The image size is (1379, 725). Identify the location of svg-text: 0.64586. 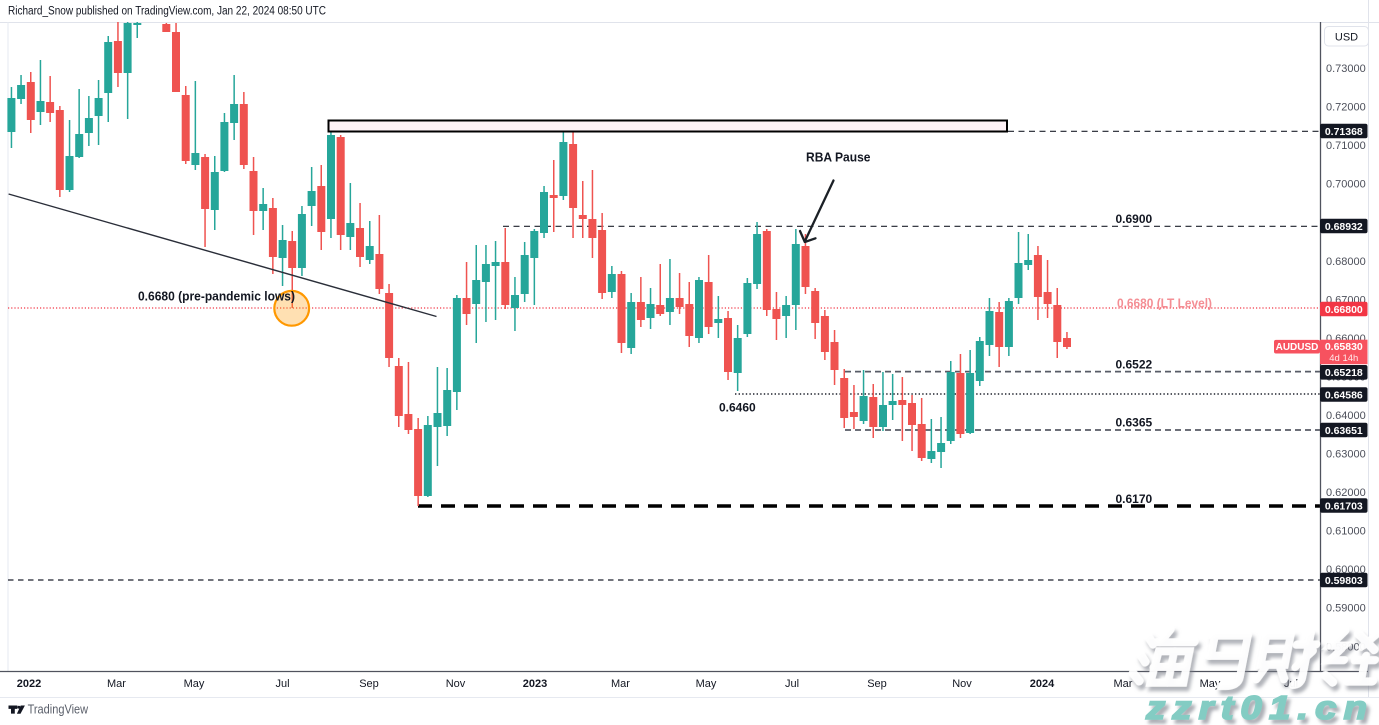
(1344, 395).